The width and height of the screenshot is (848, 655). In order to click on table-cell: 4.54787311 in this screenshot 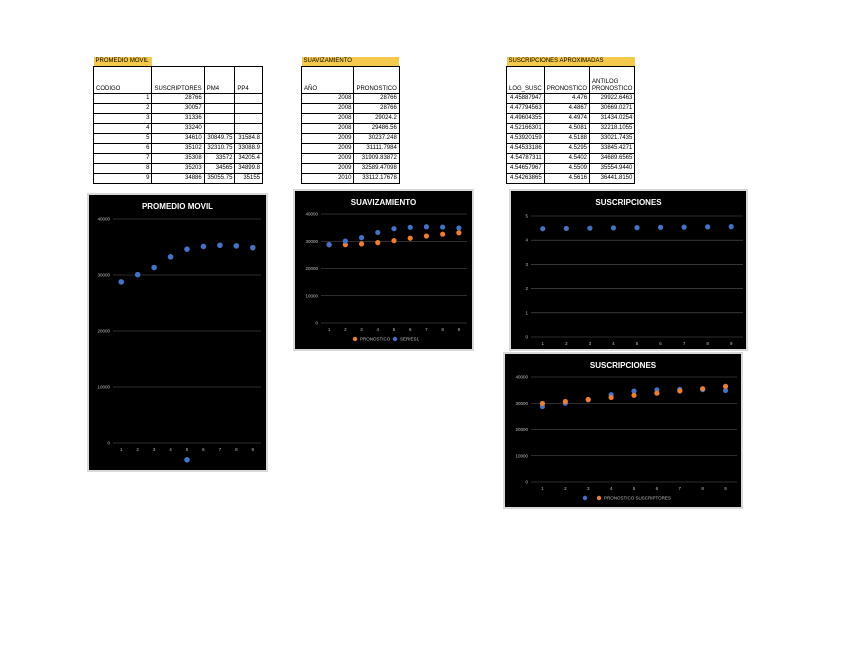, I will do `click(525, 158)`.